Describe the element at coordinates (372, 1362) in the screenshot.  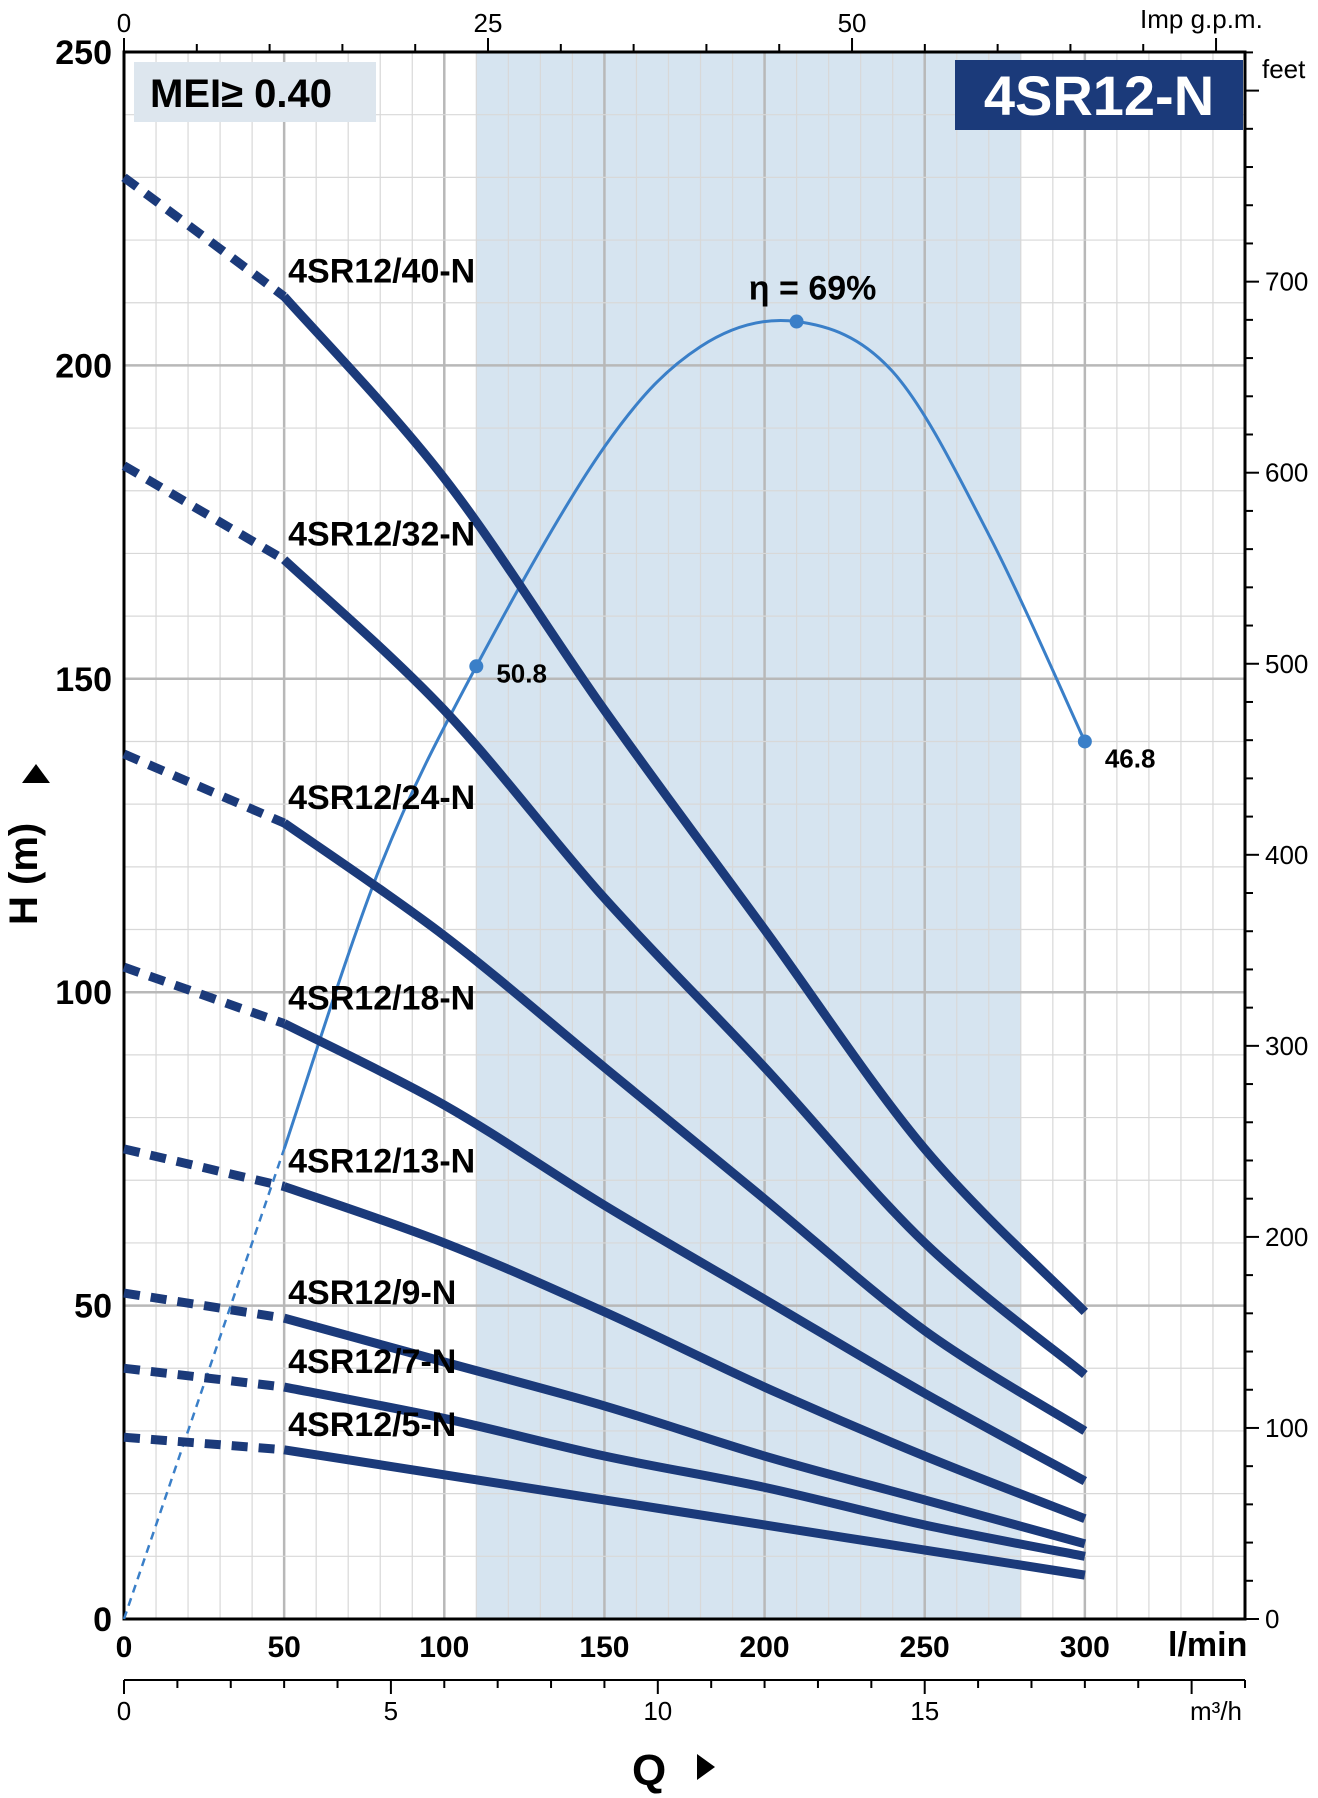
I see `head-curve-label: 4SR12/7-N` at that location.